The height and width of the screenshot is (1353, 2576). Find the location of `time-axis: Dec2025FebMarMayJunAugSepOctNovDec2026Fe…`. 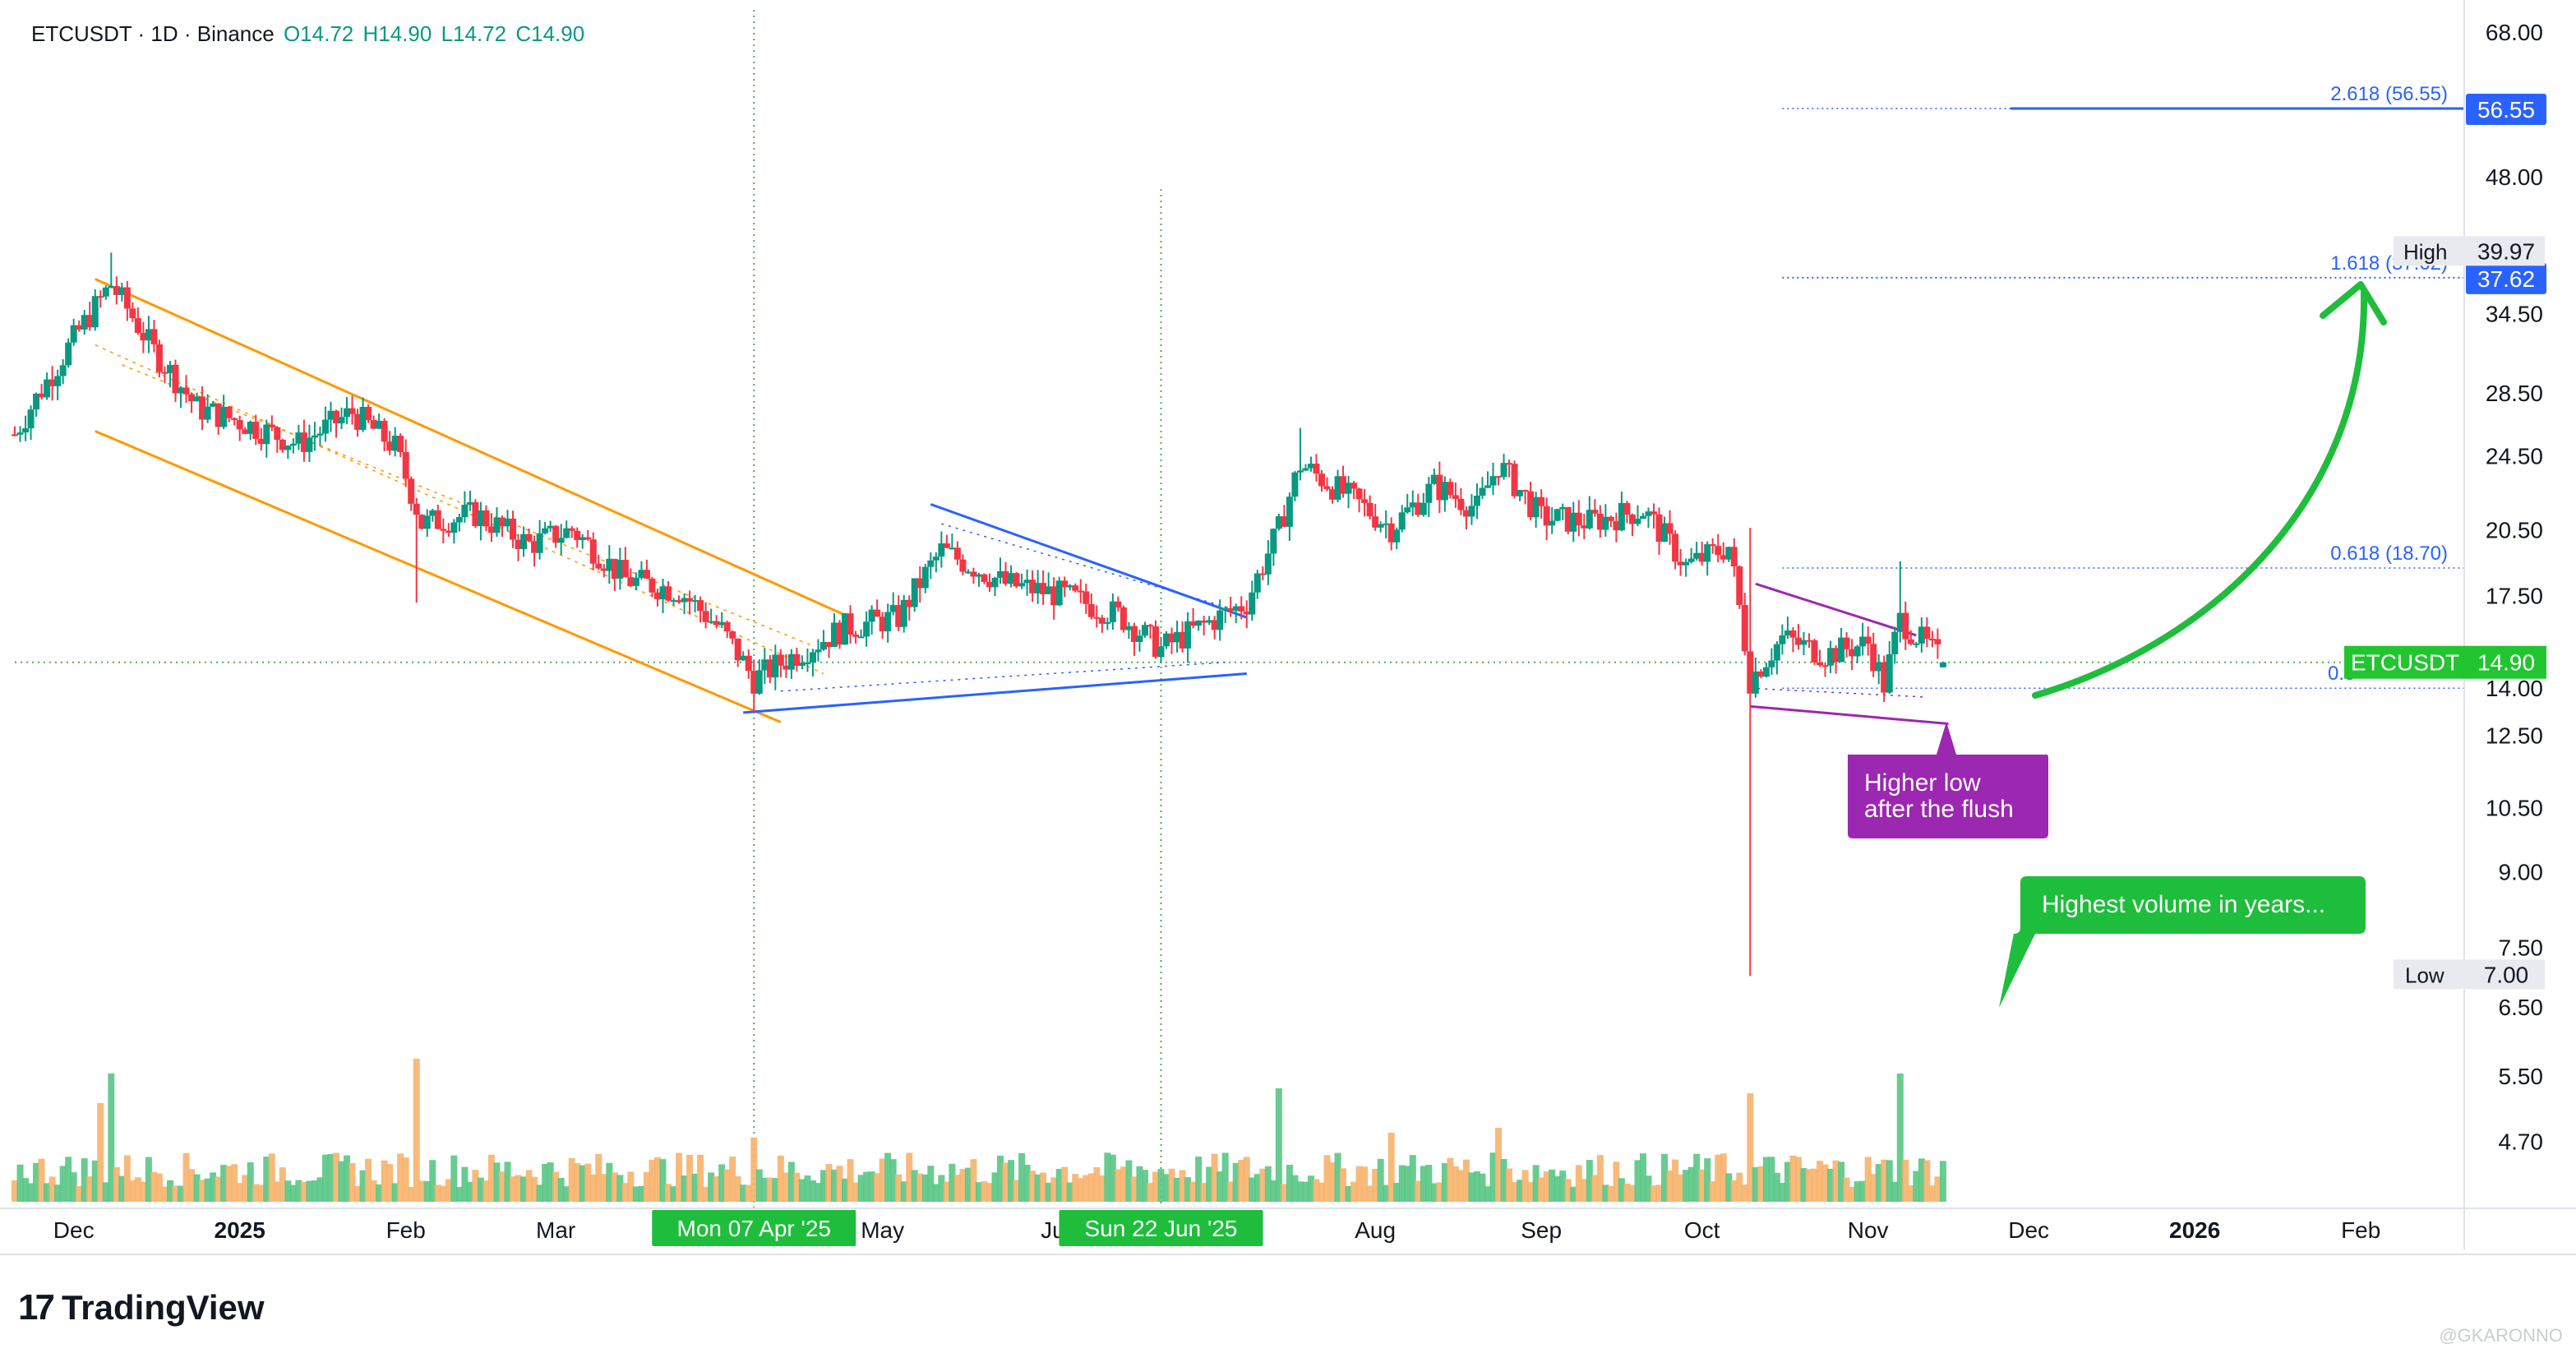

time-axis: Dec2025FebMarMayJunAugSepOctNovDec2026Fe… is located at coordinates (1288, 1231).